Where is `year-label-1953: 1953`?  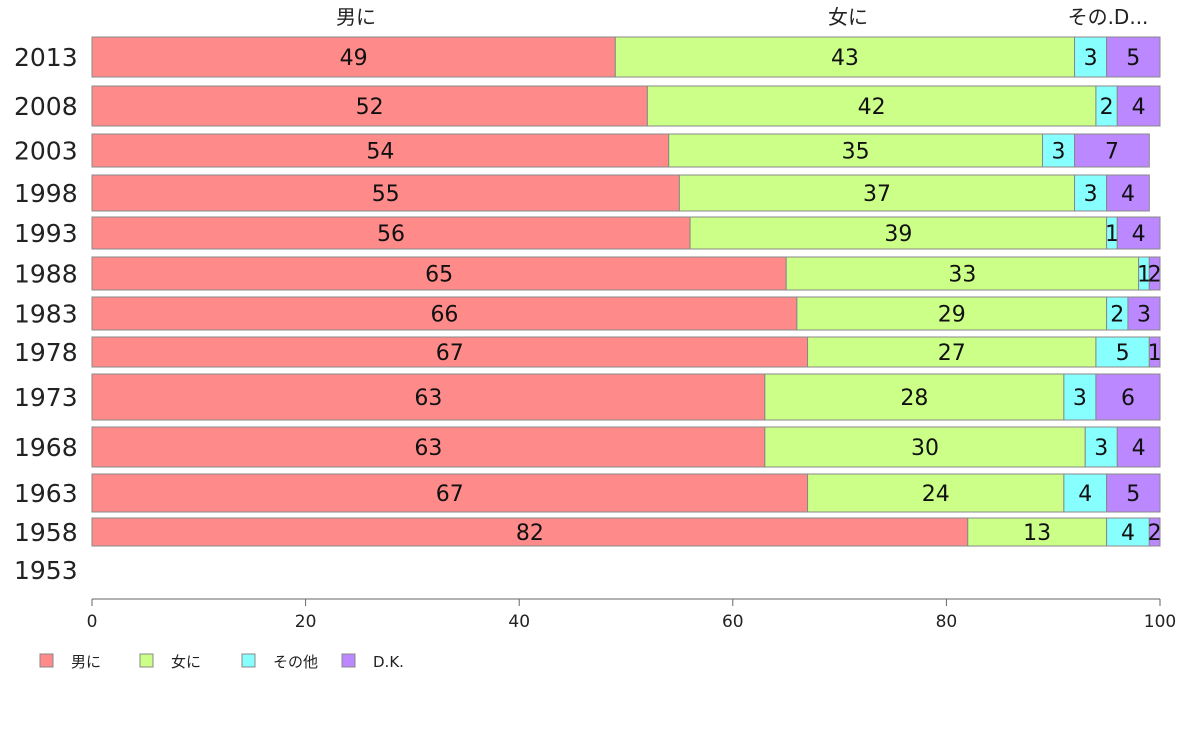
year-label-1953: 1953 is located at coordinates (46, 570).